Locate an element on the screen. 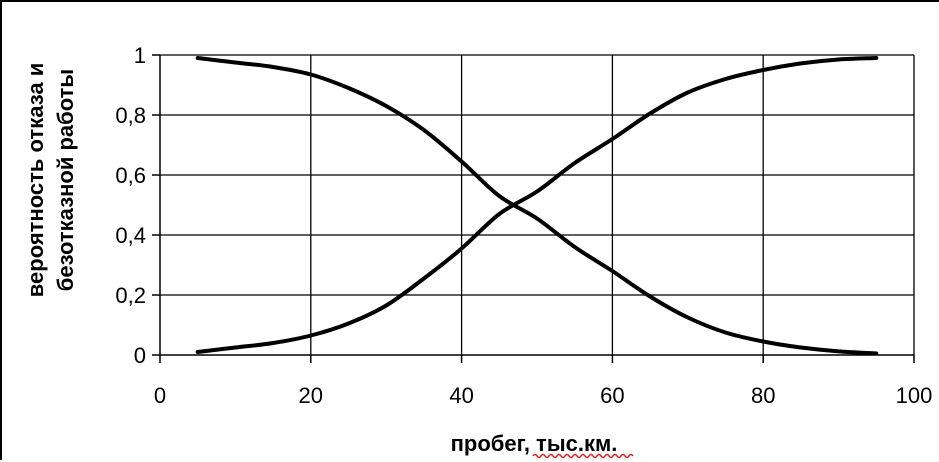 The image size is (939, 462). y-tick-label-3: 0,6 is located at coordinates (130, 175).